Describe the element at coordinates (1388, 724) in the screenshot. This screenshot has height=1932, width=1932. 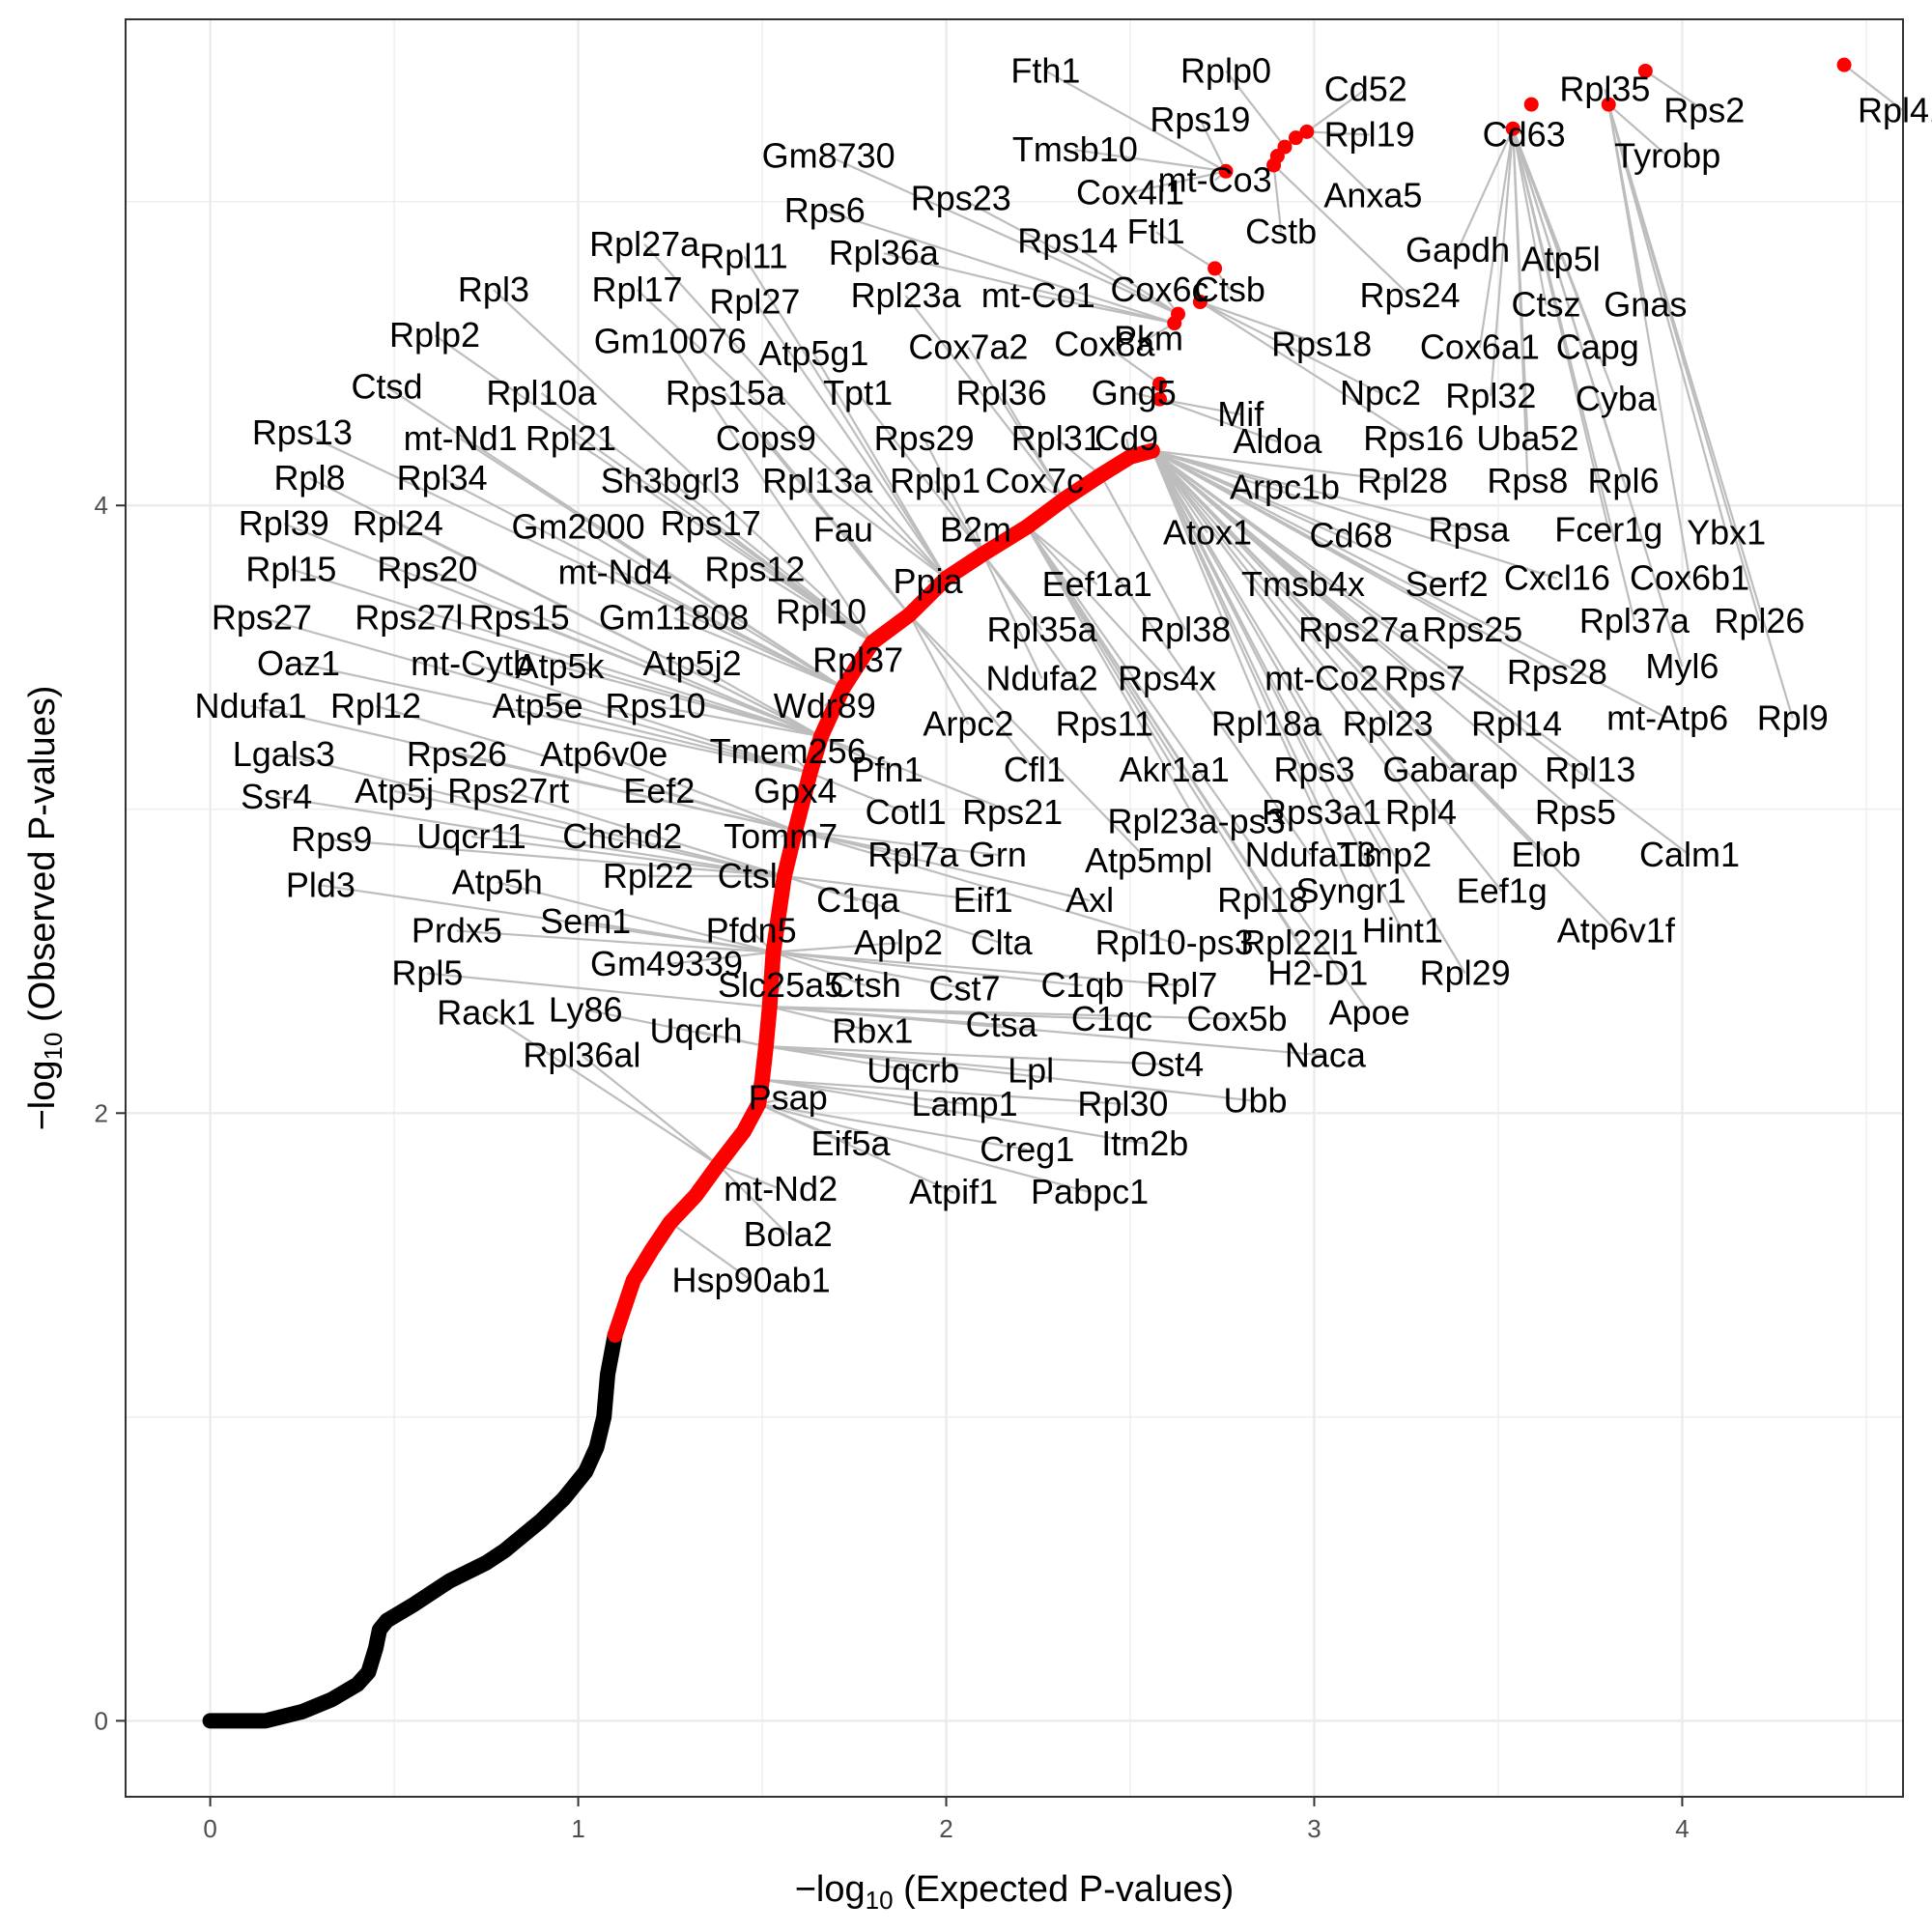
I see `gene-label: Rpl23` at that location.